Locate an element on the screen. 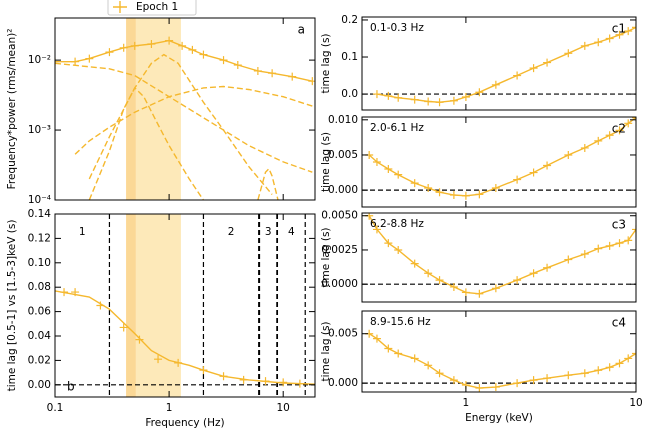  y-tick-label: 0.06 is located at coordinates (40, 312).